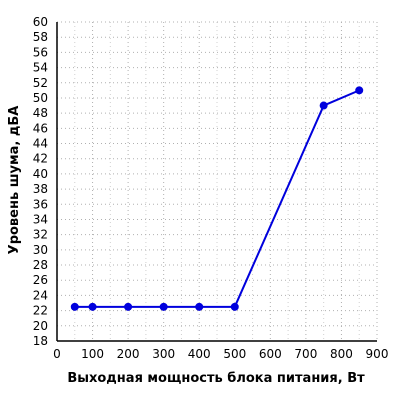 The image size is (400, 400). I want to click on y-tick-label: 42, so click(40, 159).